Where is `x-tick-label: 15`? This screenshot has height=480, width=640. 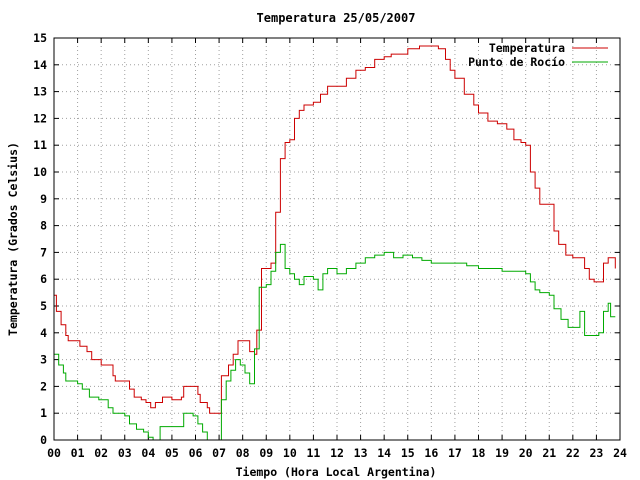
x-tick-label: 15 is located at coordinates (408, 453).